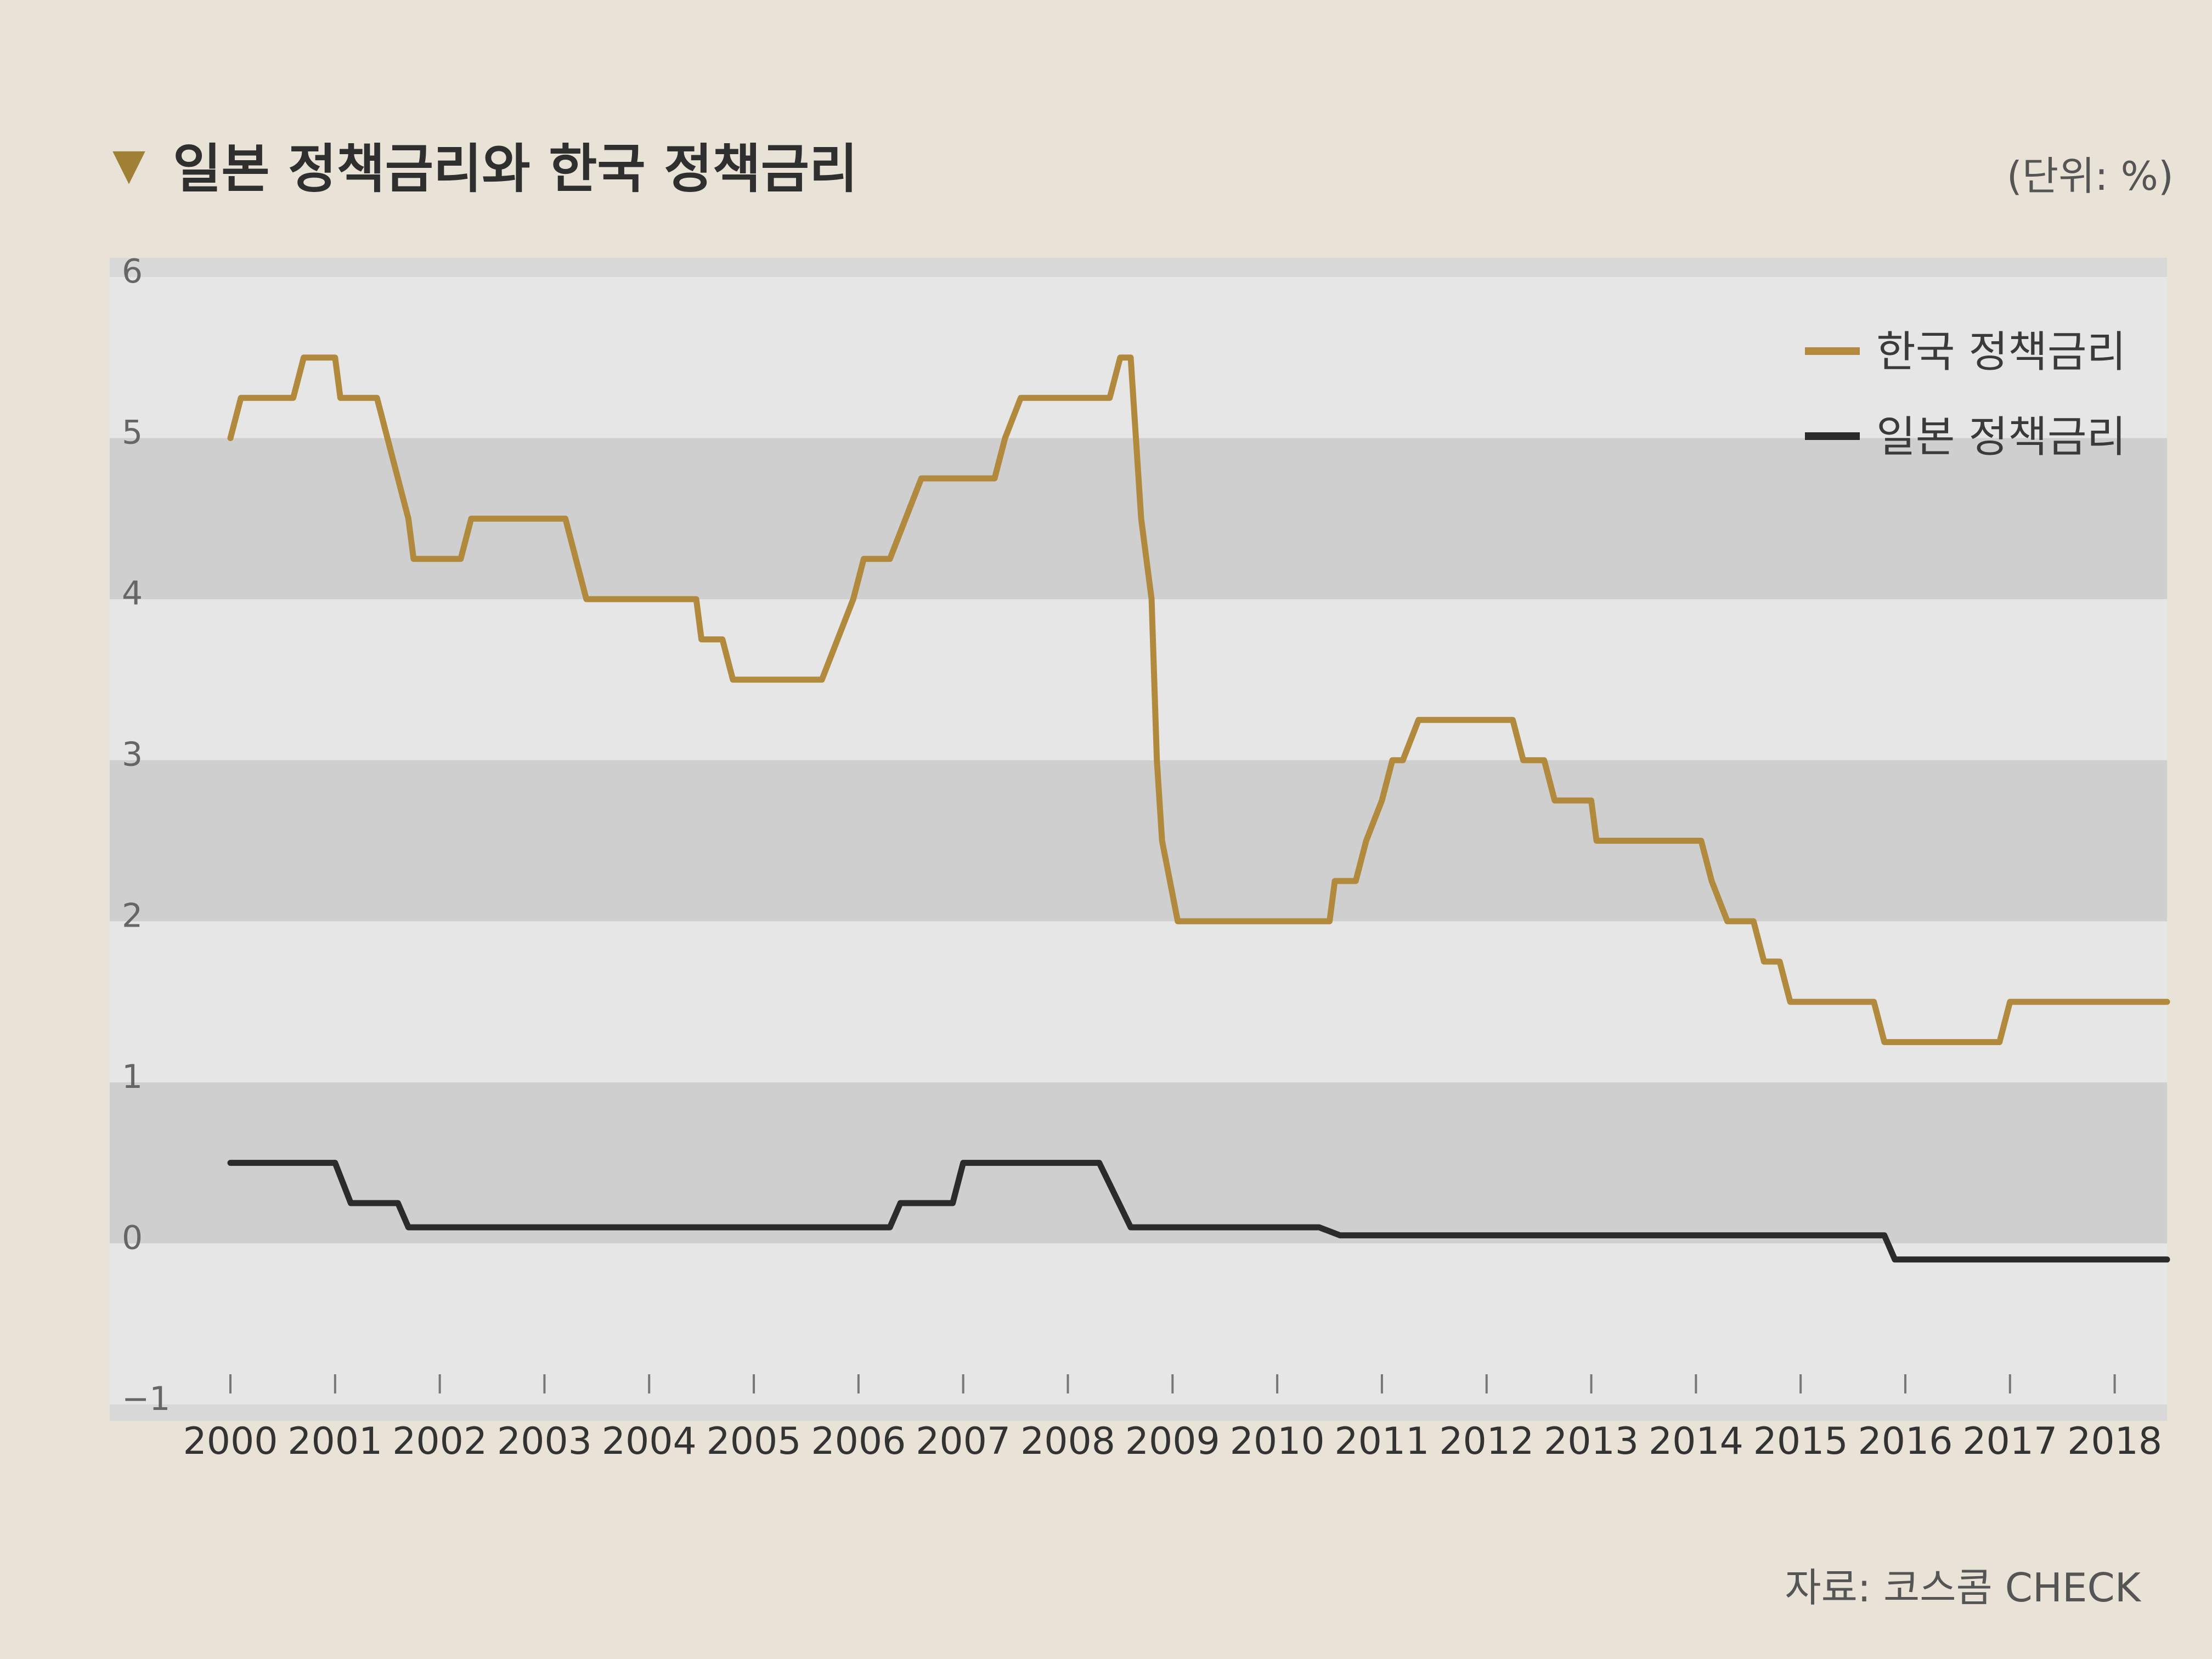 The image size is (2212, 1659). Describe the element at coordinates (2001, 352) in the screenshot. I see `legend-label-1: 한국 정책금리` at that location.